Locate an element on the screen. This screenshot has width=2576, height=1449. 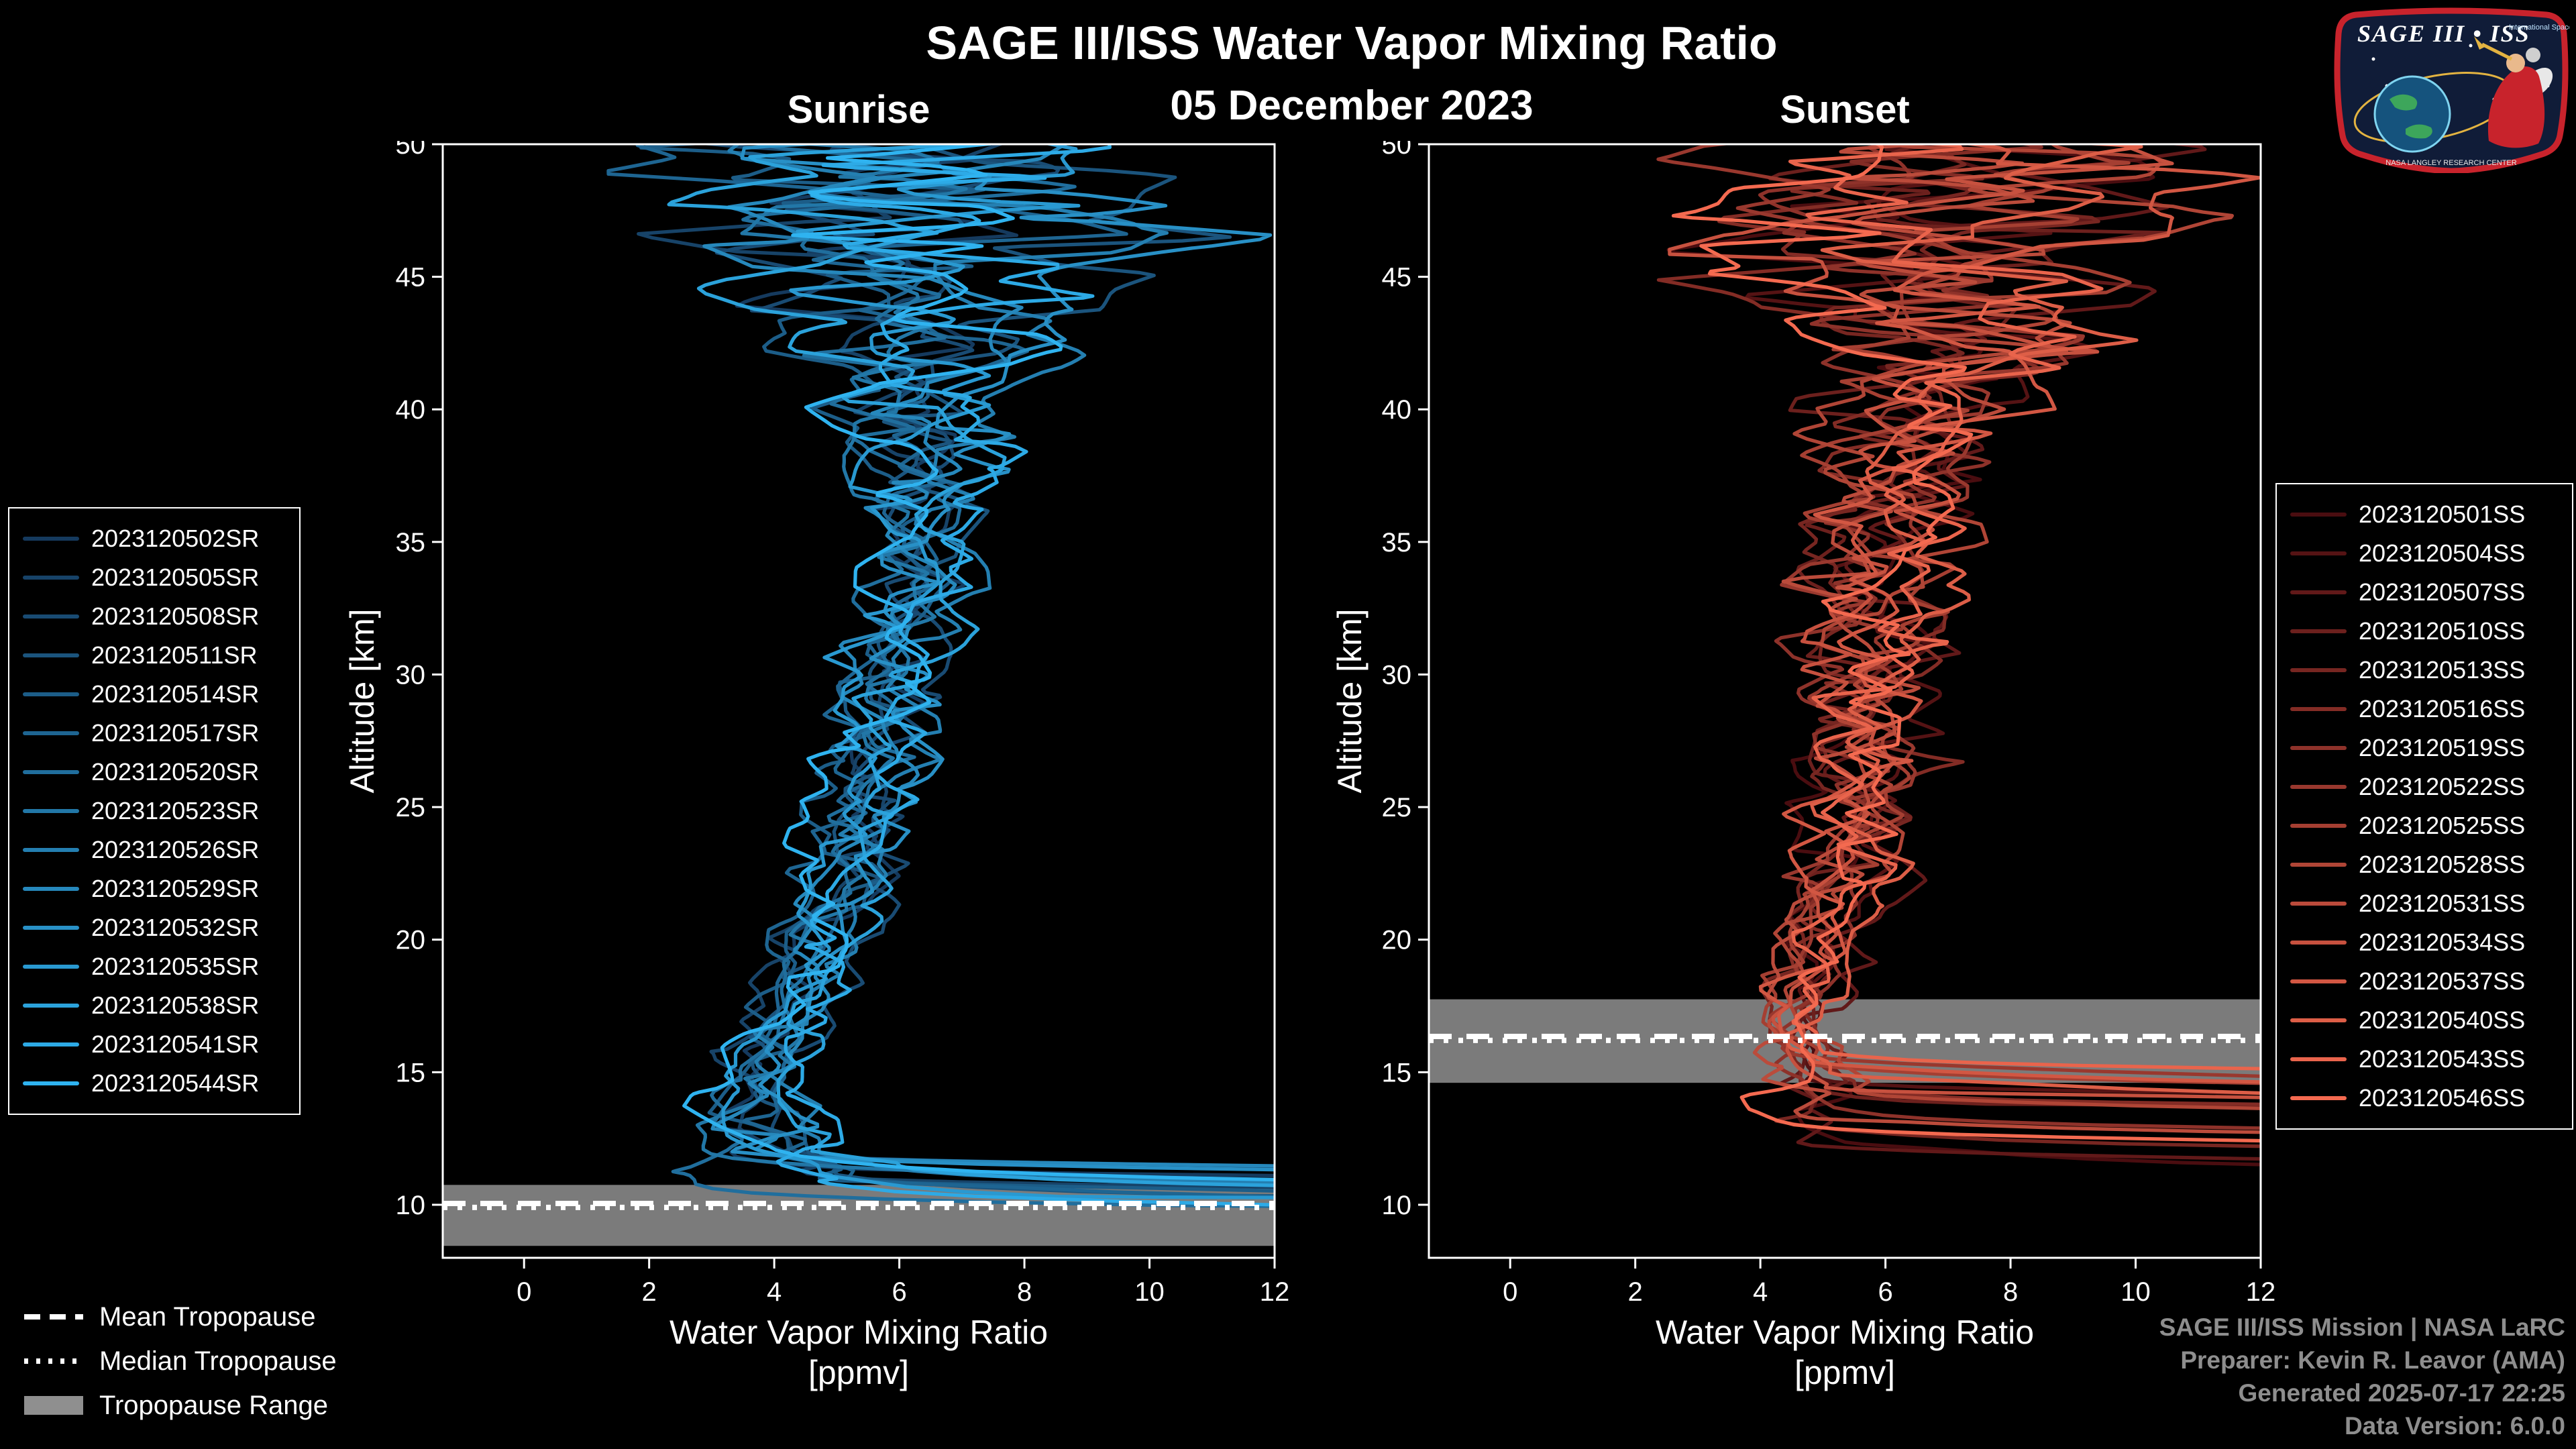
legend-label: 2023120528SS is located at coordinates (2442, 864).